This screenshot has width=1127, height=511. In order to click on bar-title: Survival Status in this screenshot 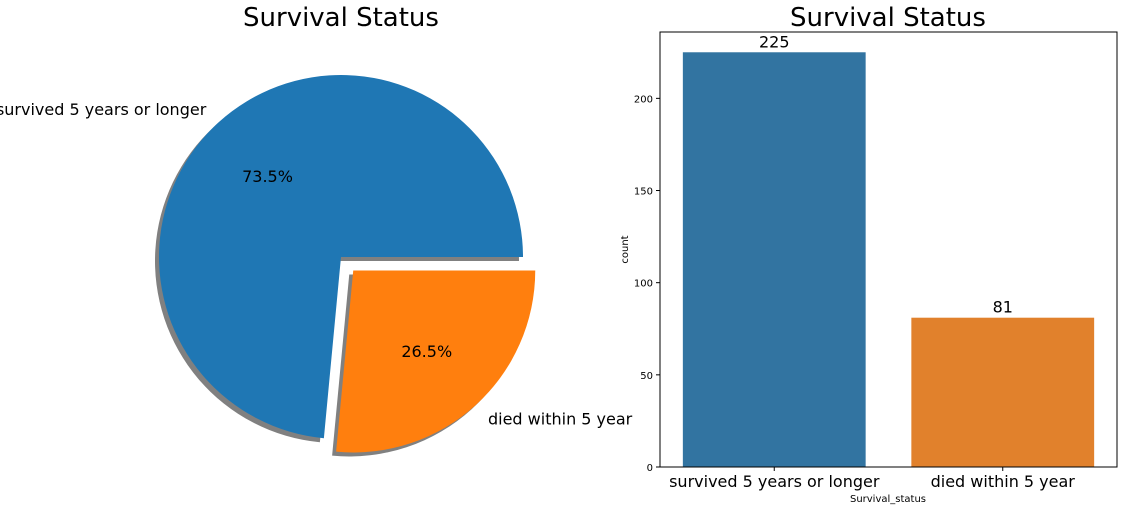, I will do `click(888, 18)`.